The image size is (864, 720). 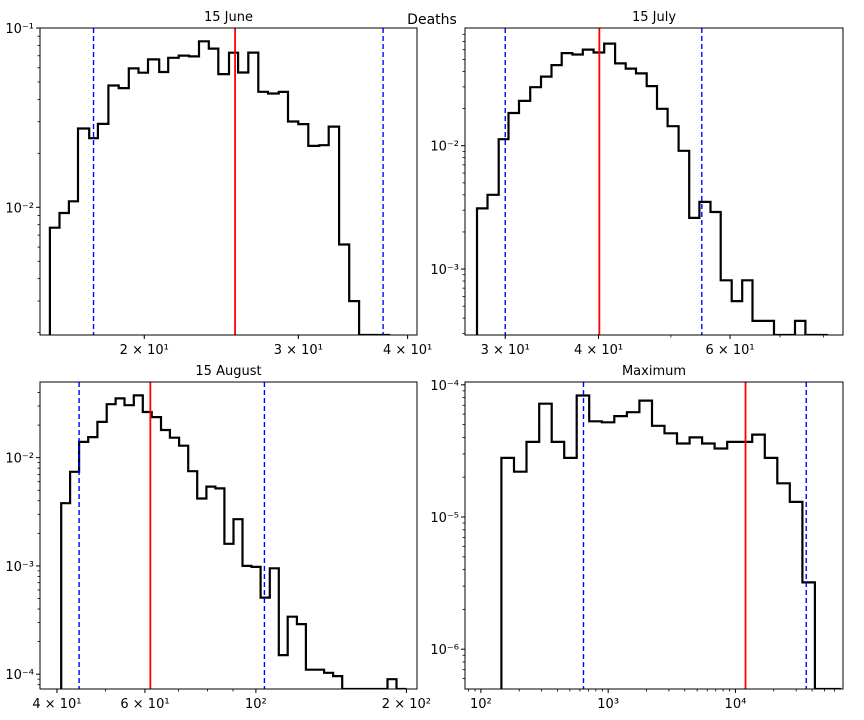 I want to click on panel-title: Maximum, so click(x=654, y=371).